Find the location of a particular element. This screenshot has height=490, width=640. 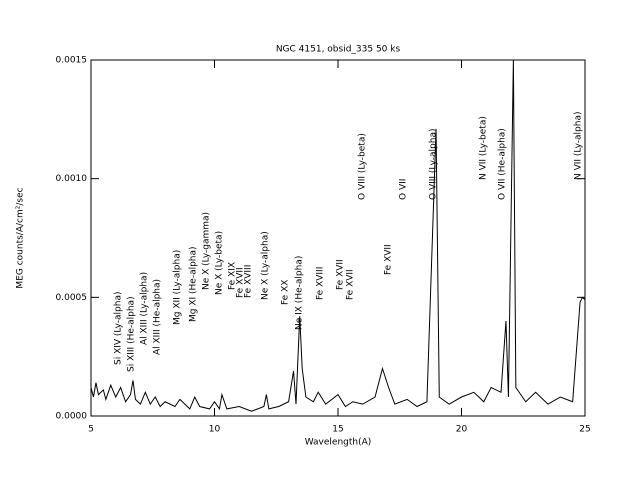

line-annotation: Al XIII (Ly-alpha) is located at coordinates (145, 308).